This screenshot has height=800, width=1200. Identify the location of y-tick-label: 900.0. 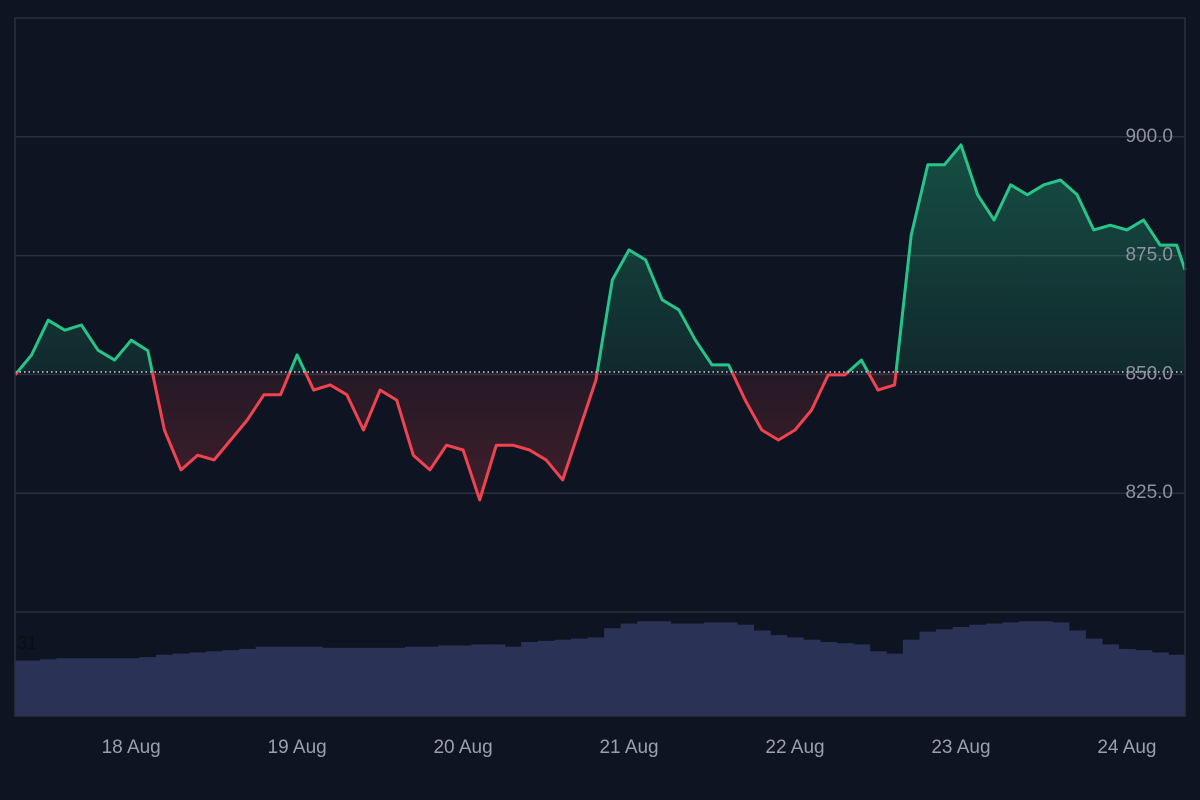
(1149, 136).